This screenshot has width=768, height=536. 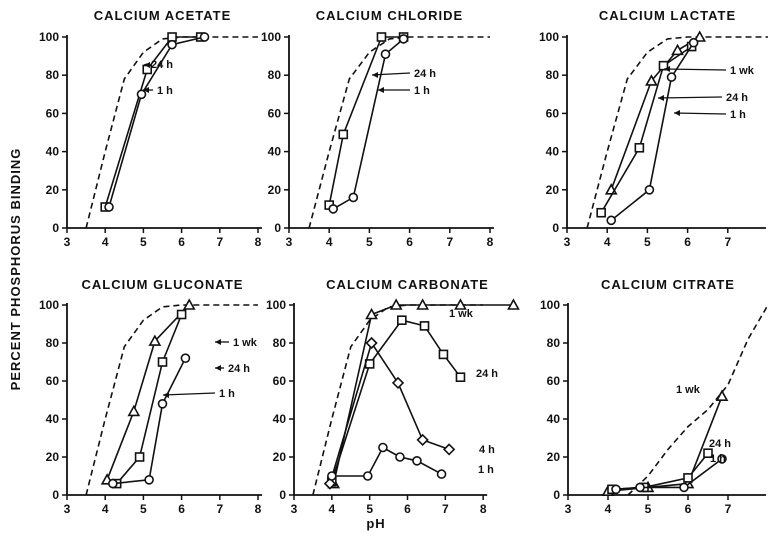 What do you see at coordinates (294, 509) in the screenshot?
I see `x-tick-label: 3` at bounding box center [294, 509].